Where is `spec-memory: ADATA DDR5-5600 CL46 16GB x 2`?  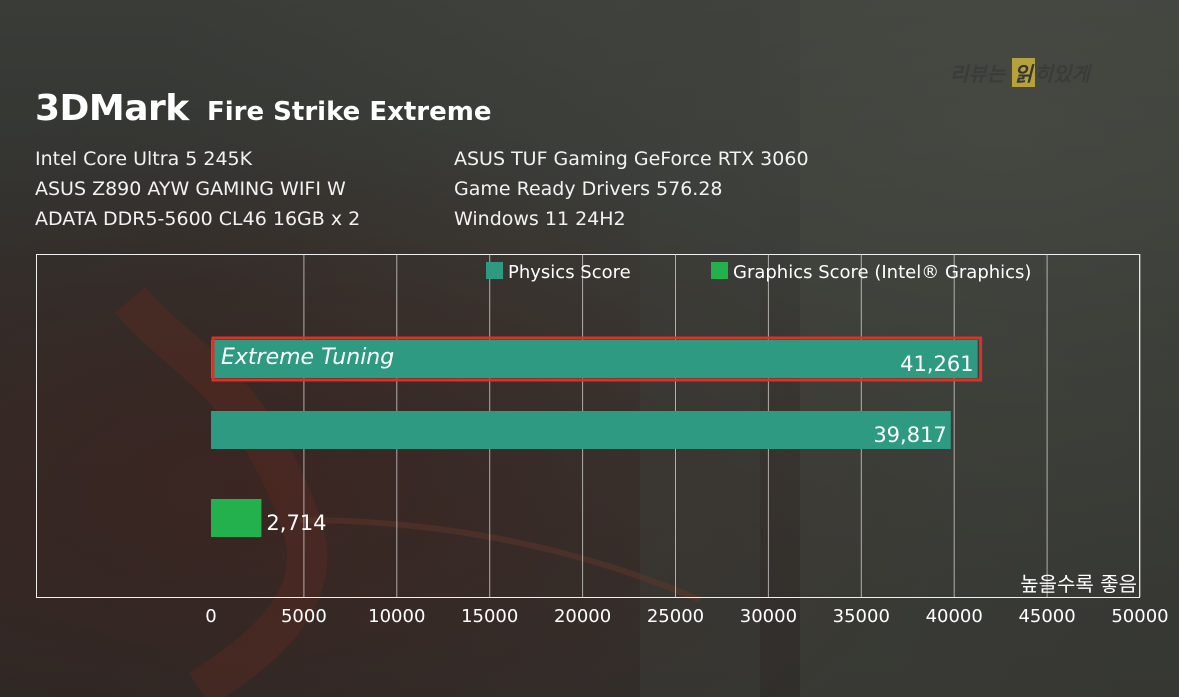 spec-memory: ADATA DDR5-5600 CL46 16GB x 2 is located at coordinates (198, 219).